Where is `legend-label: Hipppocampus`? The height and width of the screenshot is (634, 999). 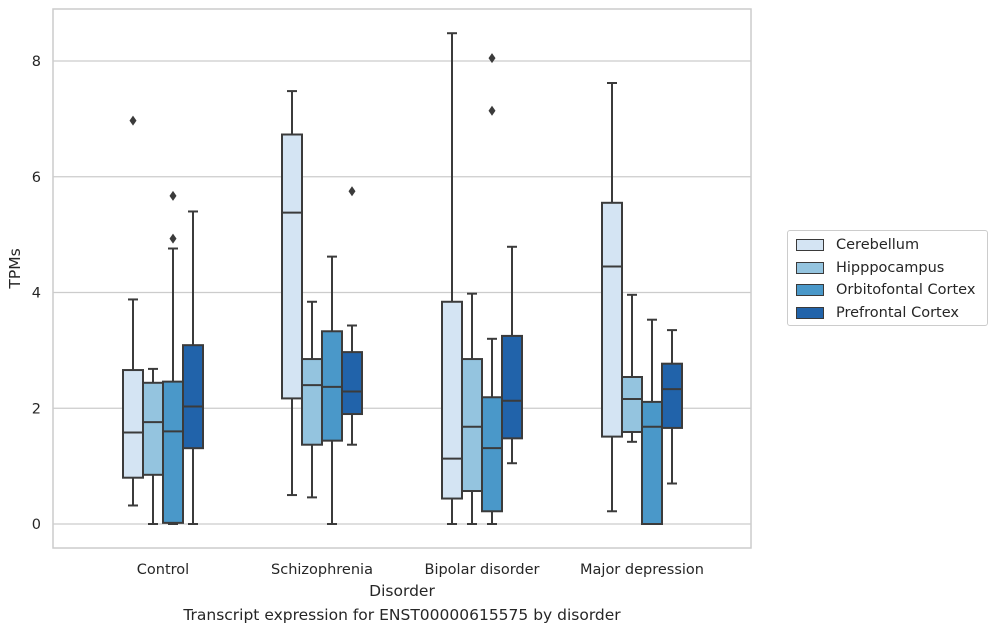
legend-label: Hipppocampus is located at coordinates (890, 267).